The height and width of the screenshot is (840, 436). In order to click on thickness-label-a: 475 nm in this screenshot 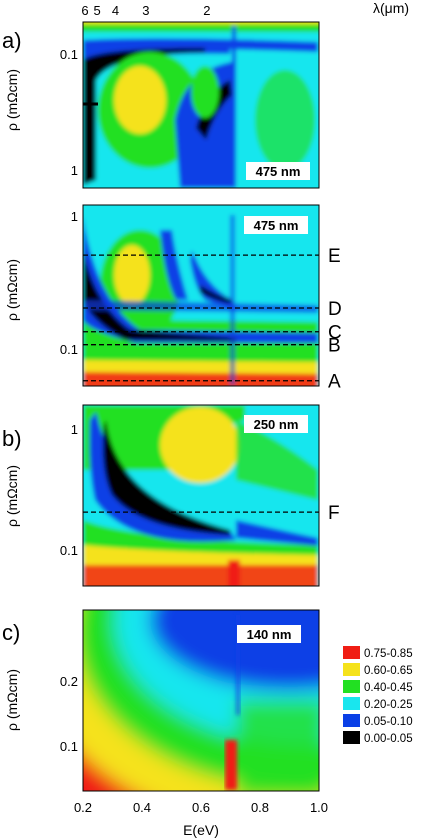, I will do `click(278, 171)`.